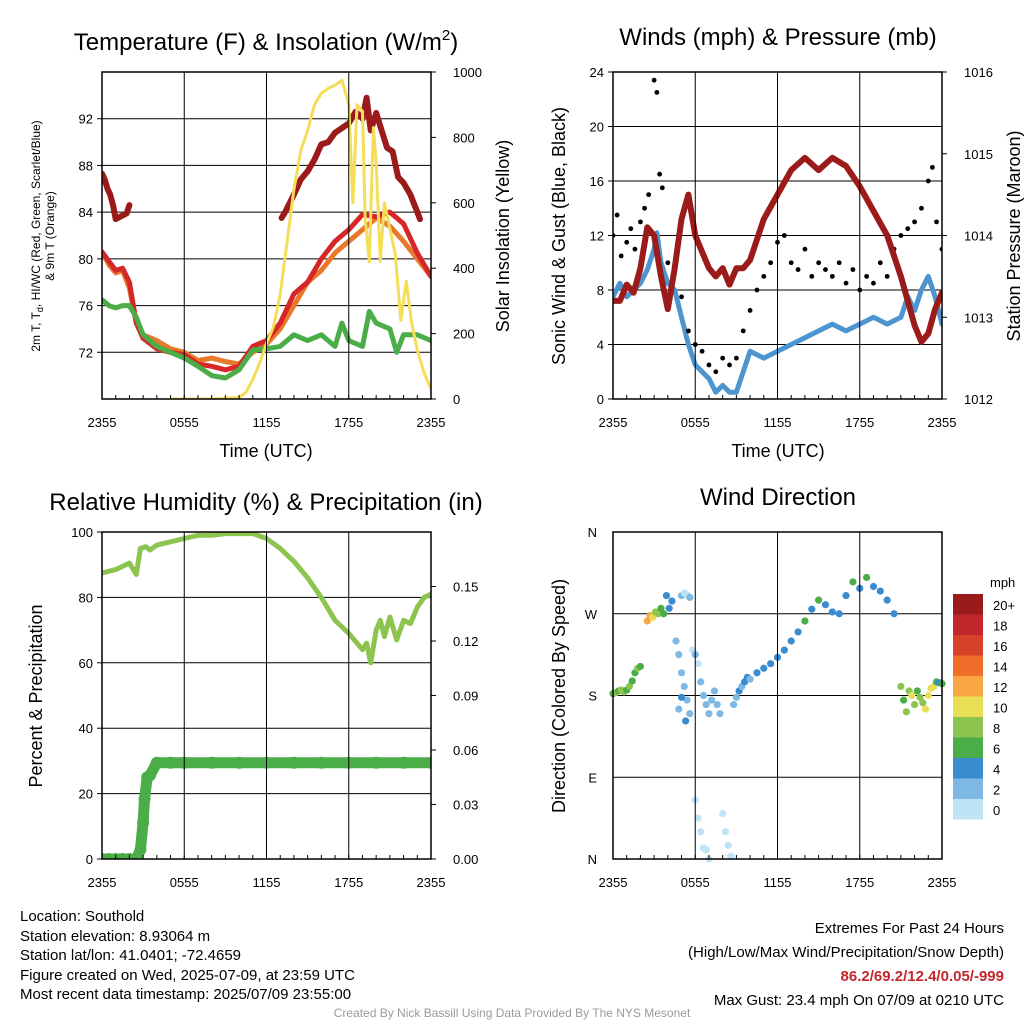 This screenshot has width=1024, height=1024. What do you see at coordinates (996, 790) in the screenshot?
I see `legend-label: 2` at bounding box center [996, 790].